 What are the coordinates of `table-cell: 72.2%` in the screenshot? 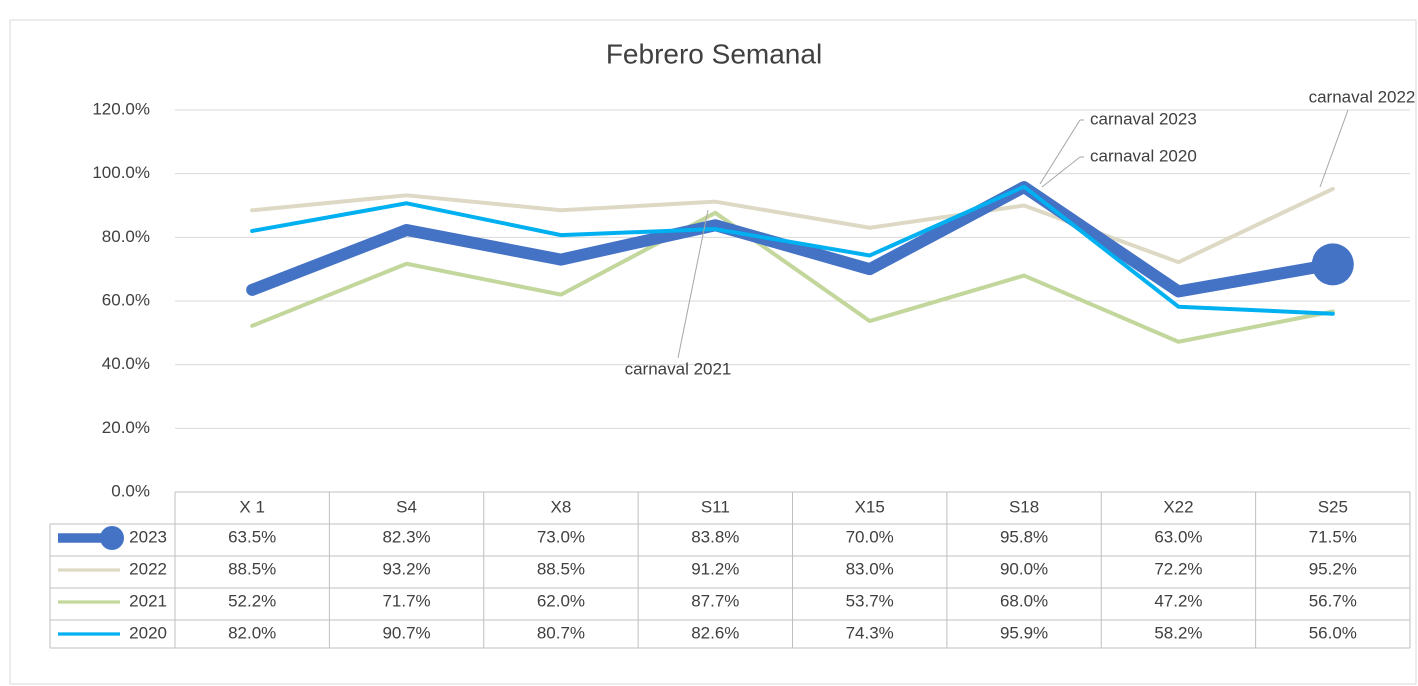 It's located at (1178, 568).